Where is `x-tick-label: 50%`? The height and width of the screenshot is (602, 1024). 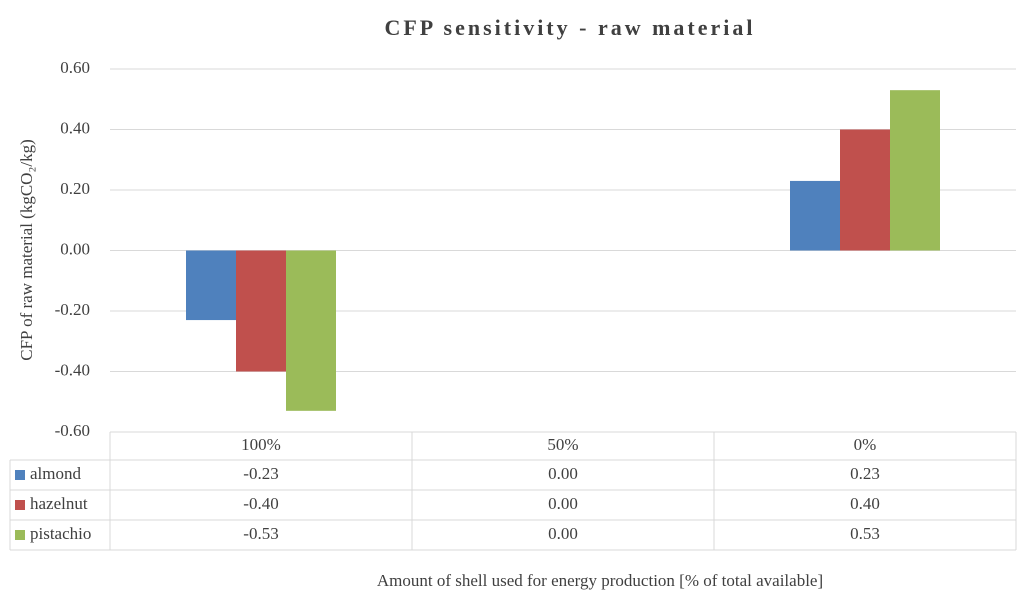 x-tick-label: 50% is located at coordinates (562, 444).